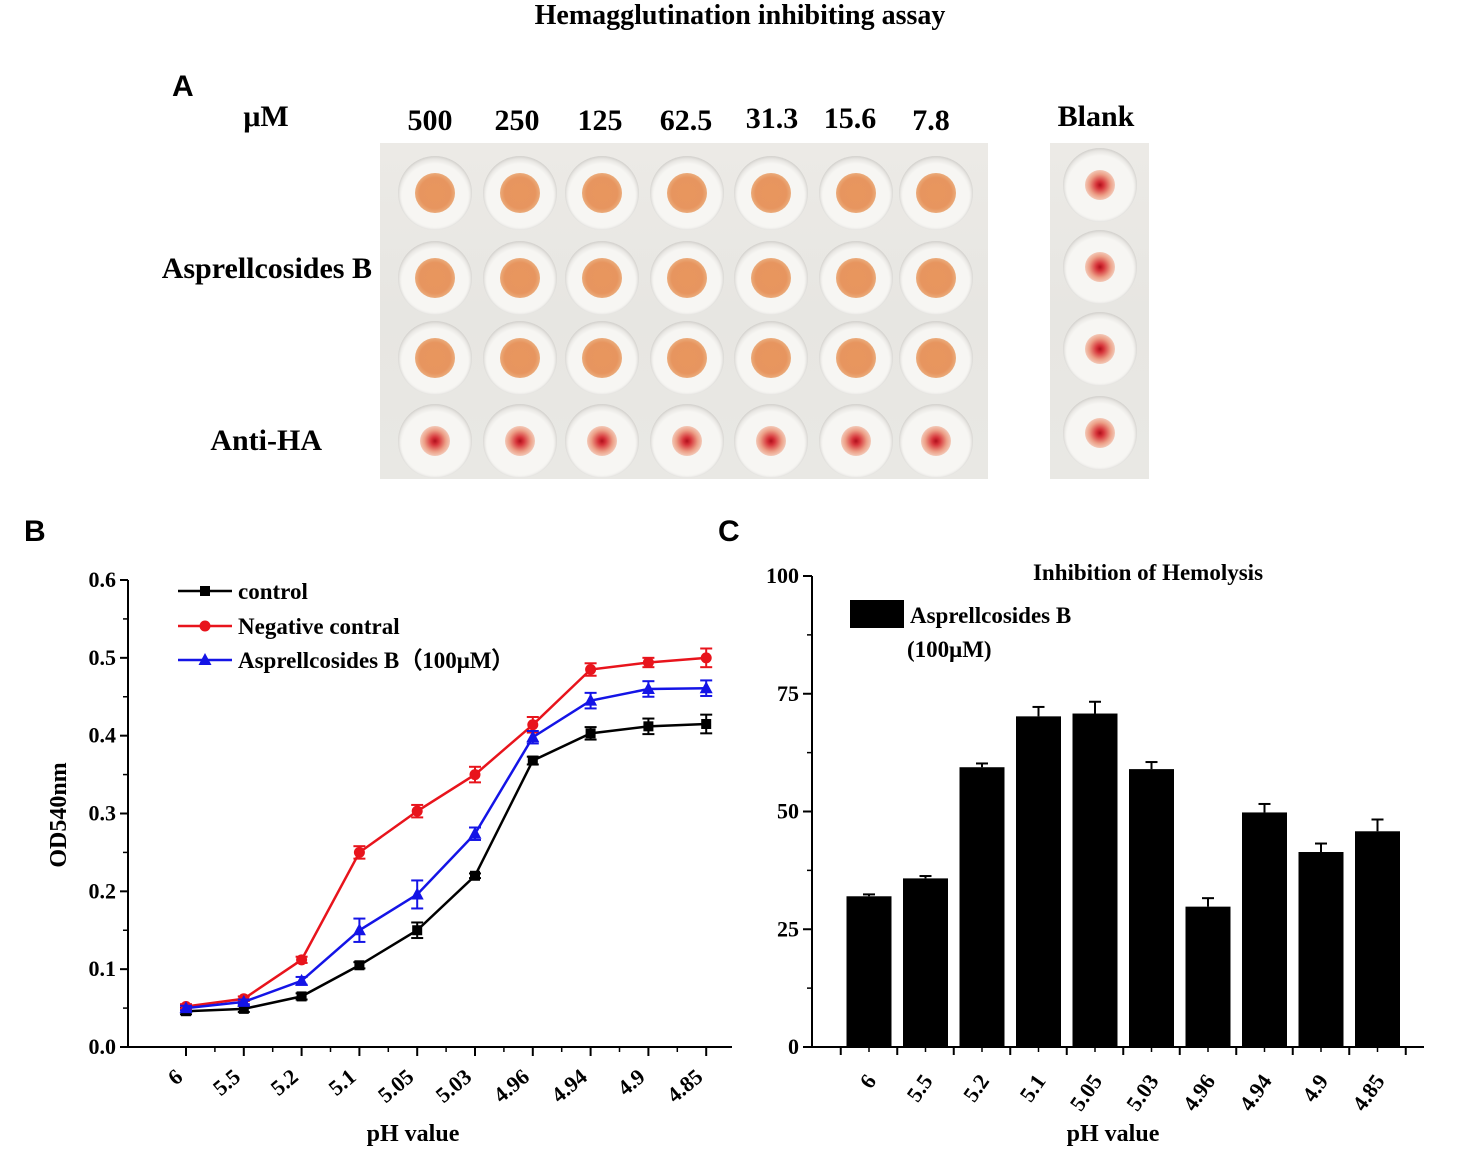 The width and height of the screenshot is (1480, 1151). I want to click on x-tick-label: 4.94, so click(569, 1086).